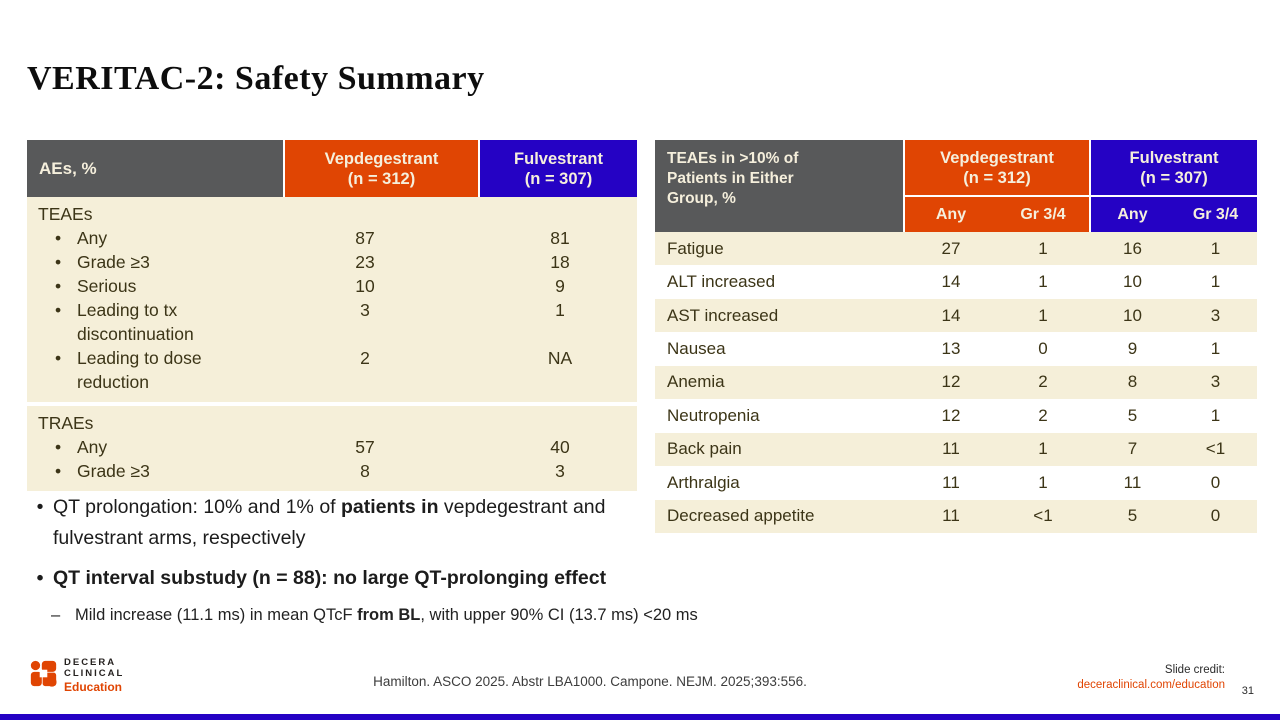  I want to click on value-cell: NA, so click(560, 358).